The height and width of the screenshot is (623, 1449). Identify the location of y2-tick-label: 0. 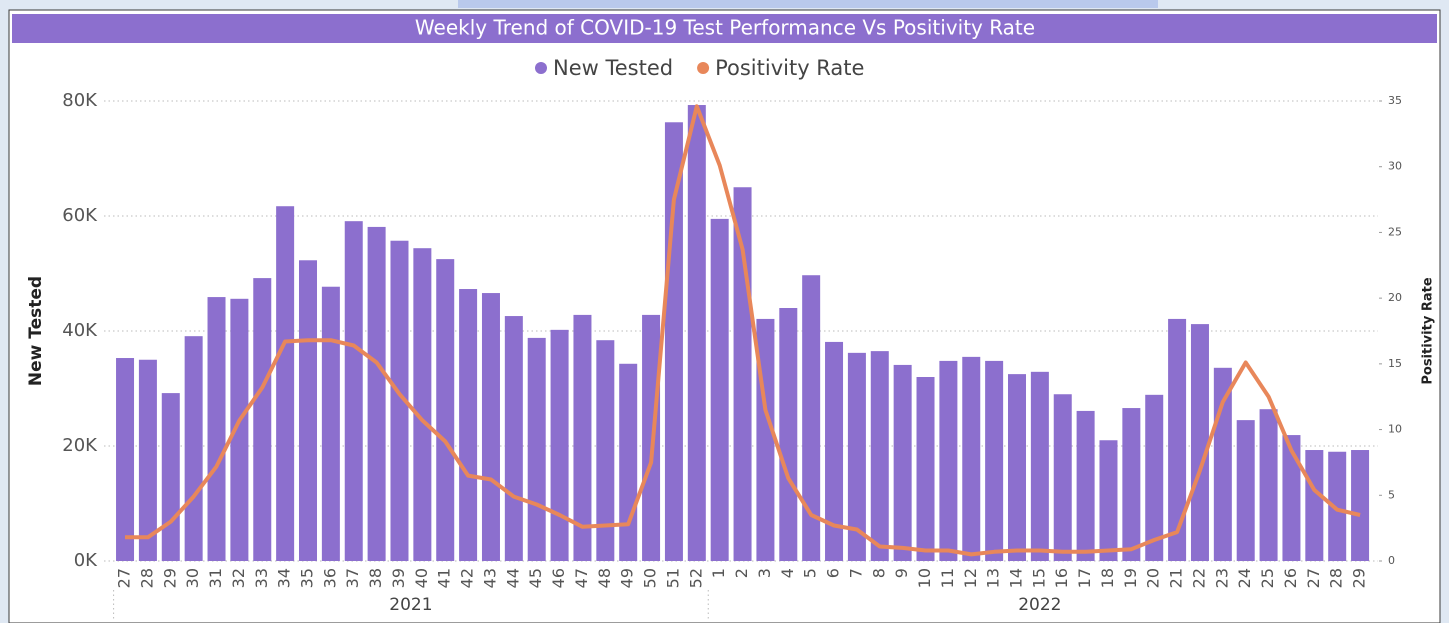
(1391, 560).